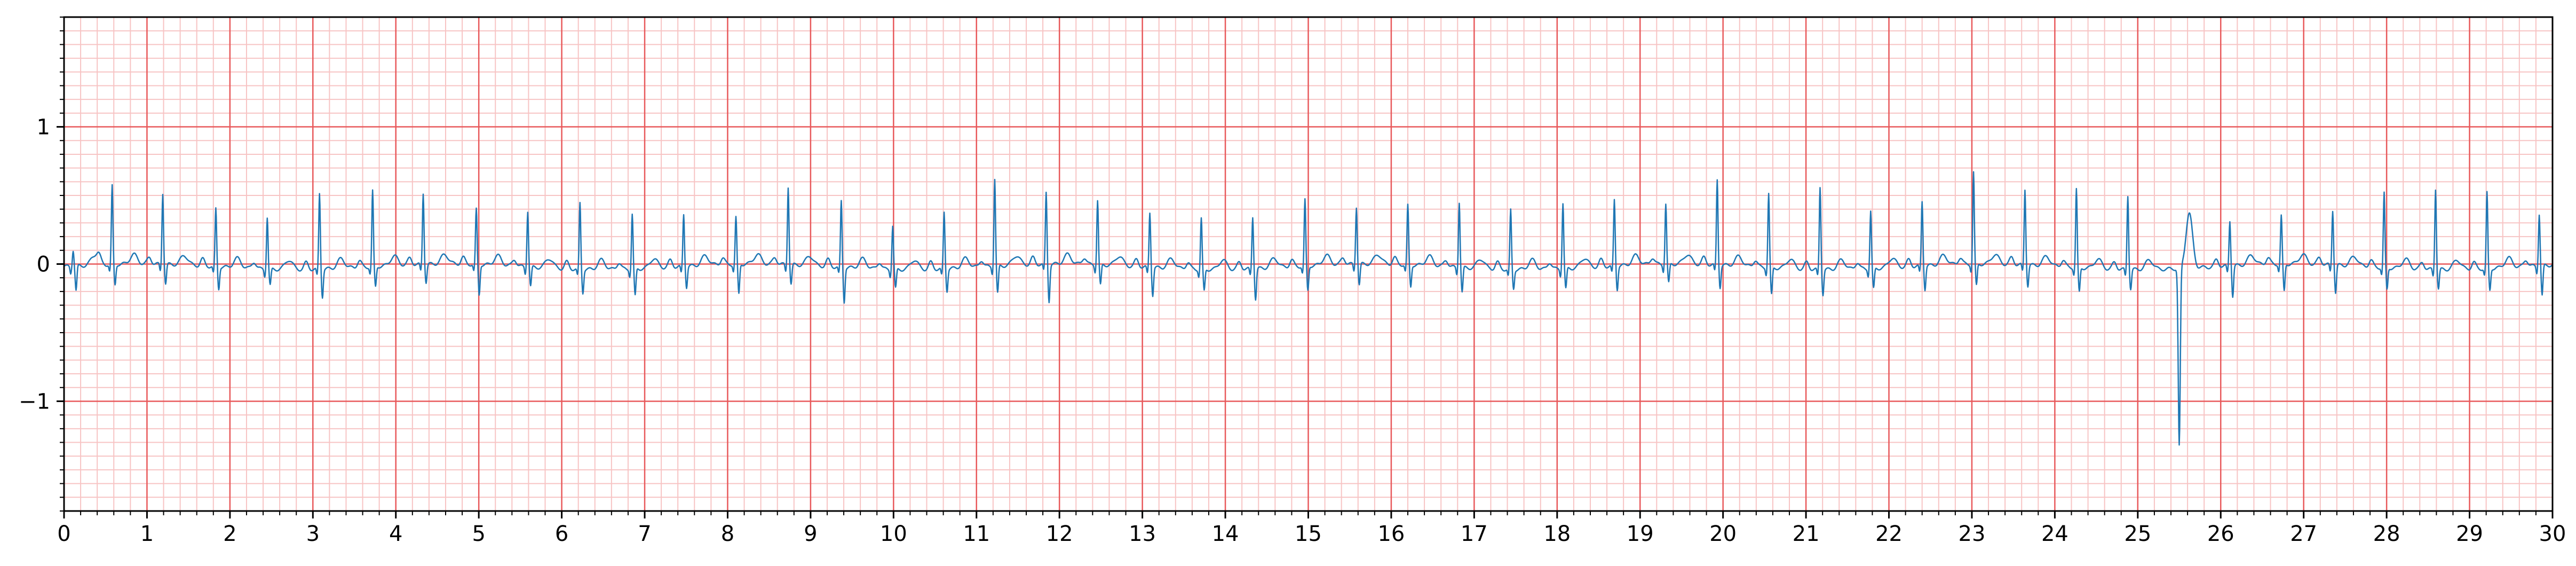 The image size is (2576, 566). I want to click on x-tick-label: 3, so click(313, 534).